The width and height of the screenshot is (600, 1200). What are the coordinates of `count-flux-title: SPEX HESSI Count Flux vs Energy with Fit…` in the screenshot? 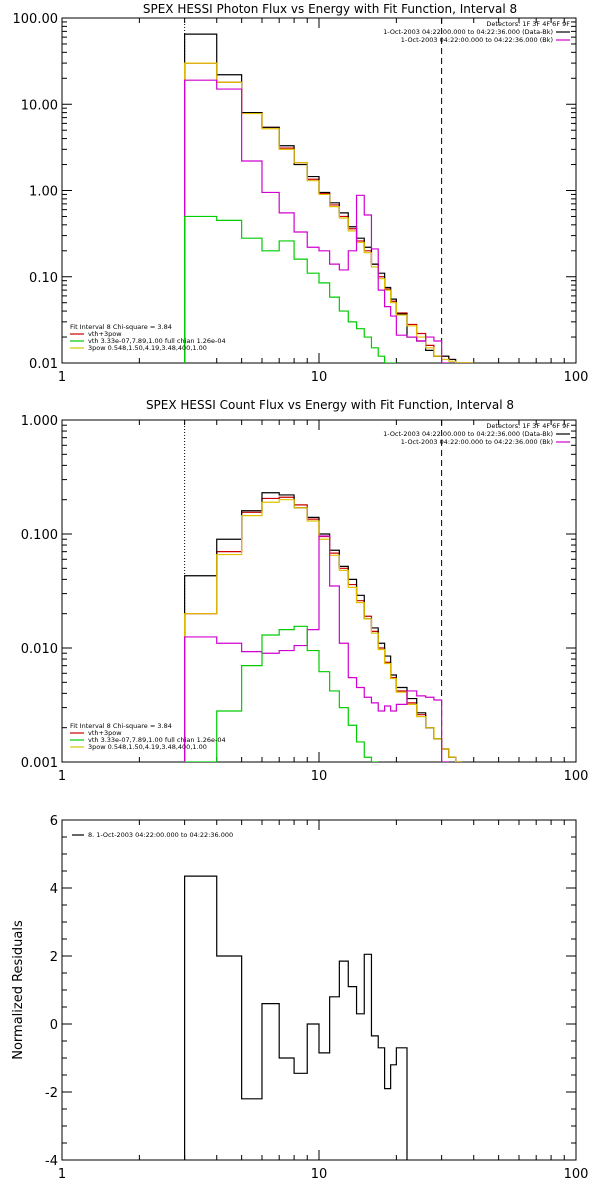 It's located at (330, 405).